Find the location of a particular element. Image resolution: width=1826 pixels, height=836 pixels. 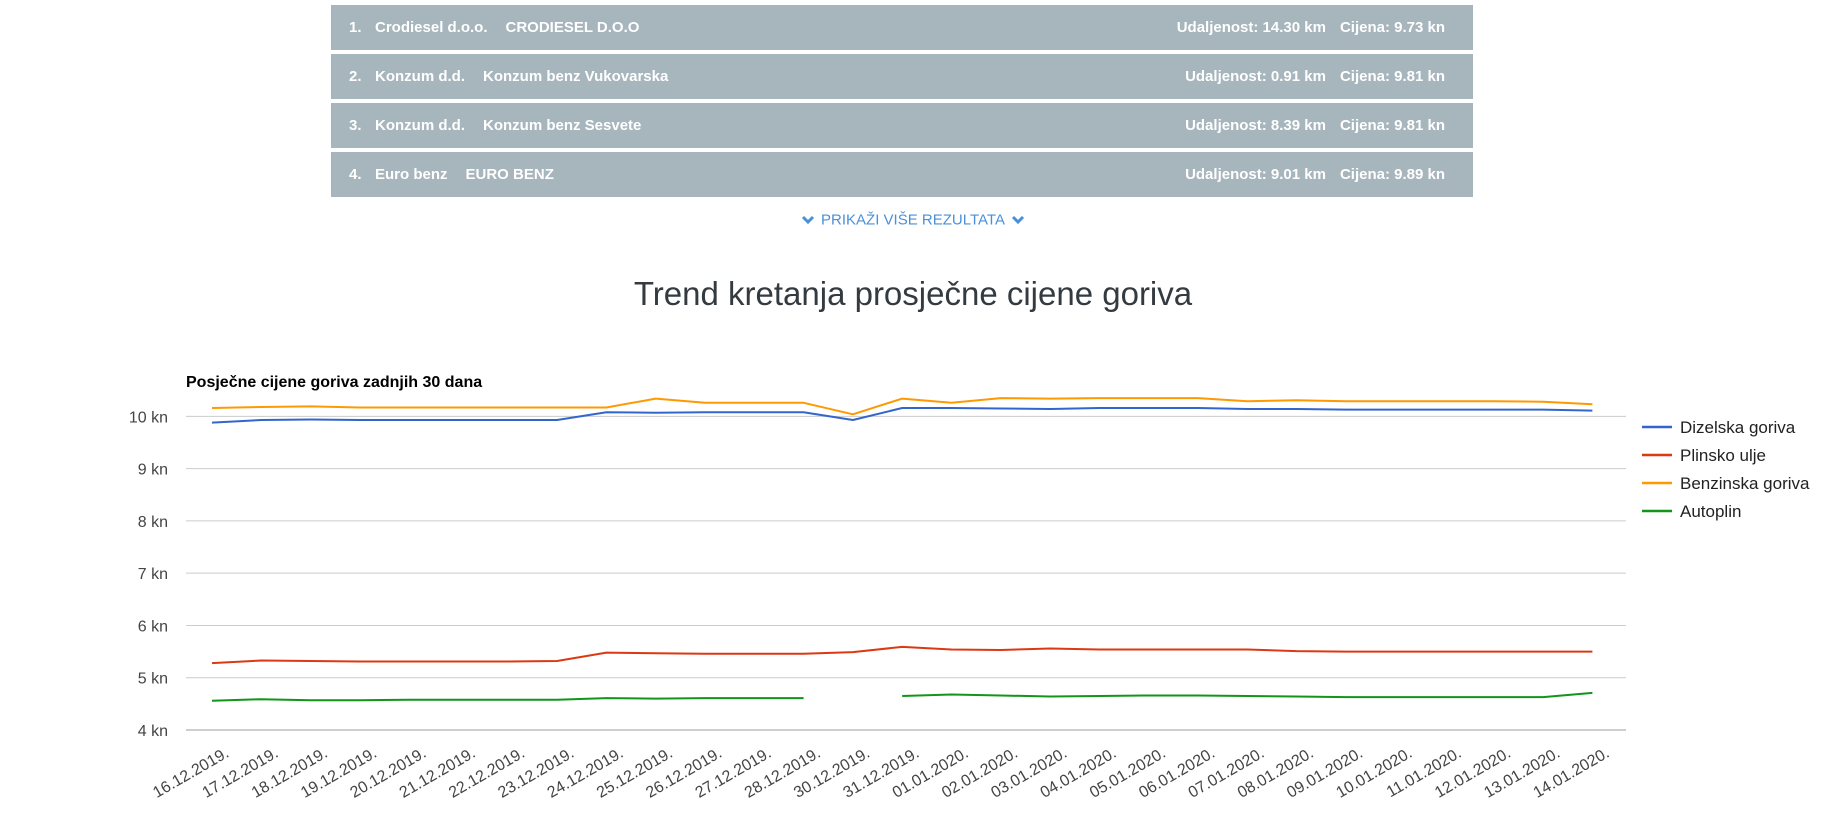

result-price: Cijena: 9.73 kn is located at coordinates (1392, 27).